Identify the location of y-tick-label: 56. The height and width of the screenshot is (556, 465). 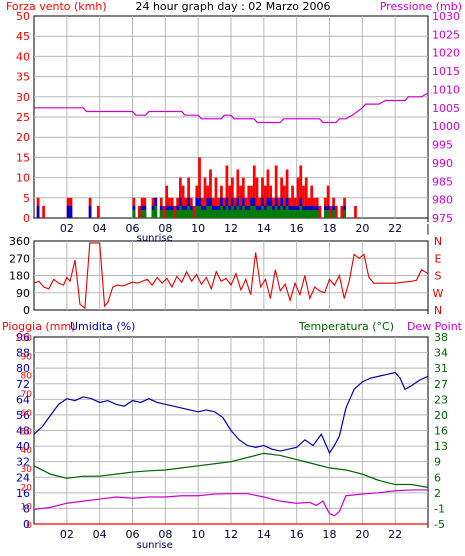
(23, 415).